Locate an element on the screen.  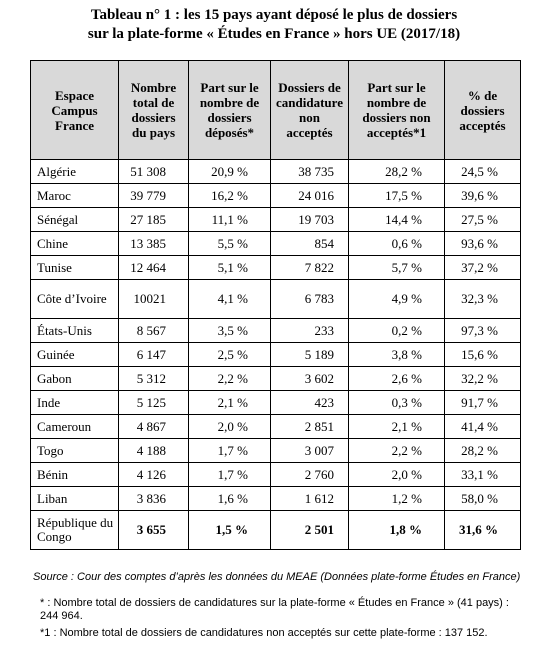
value-cell: 39,6 % is located at coordinates (482, 195).